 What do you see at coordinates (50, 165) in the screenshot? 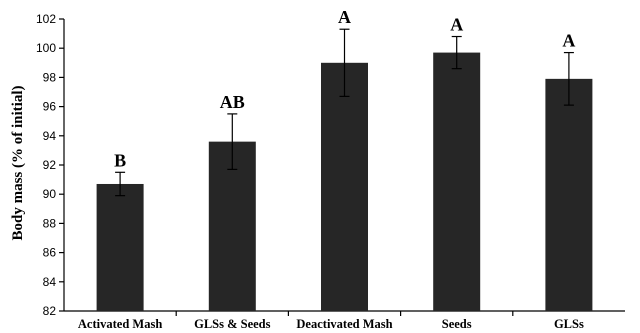
I see `y-tick-label: 92` at bounding box center [50, 165].